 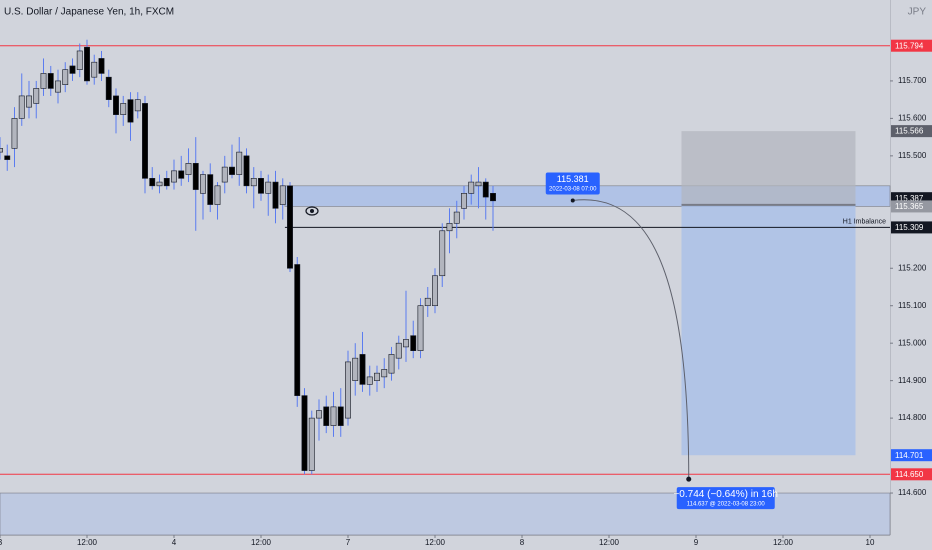 I want to click on arrow-start, so click(x=572, y=200).